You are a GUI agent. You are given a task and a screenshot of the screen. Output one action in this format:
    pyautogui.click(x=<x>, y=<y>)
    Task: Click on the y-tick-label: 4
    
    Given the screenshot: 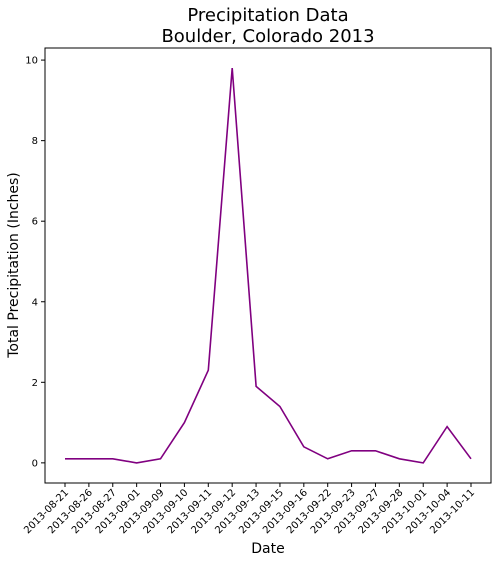 What is the action you would take?
    pyautogui.click(x=35, y=302)
    